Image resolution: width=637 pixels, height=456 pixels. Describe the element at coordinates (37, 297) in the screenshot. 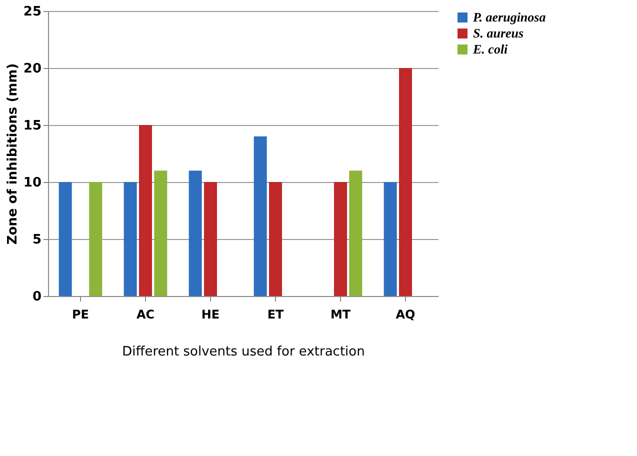

I see `y-tick-label: 0` at that location.